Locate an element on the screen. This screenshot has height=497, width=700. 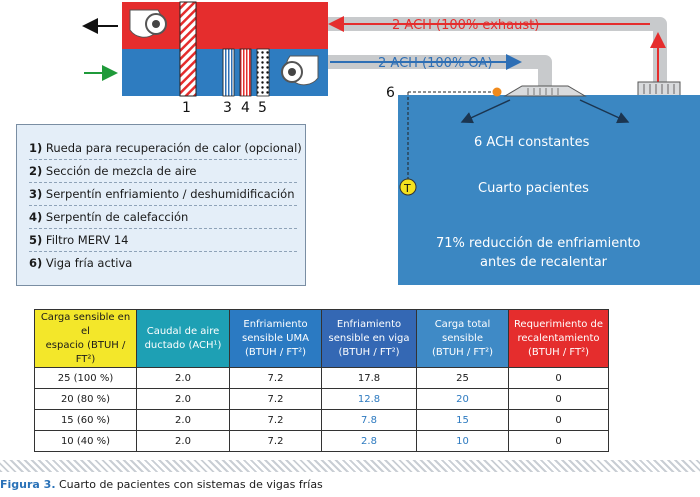
caption-divider is located at coordinates (350, 466).